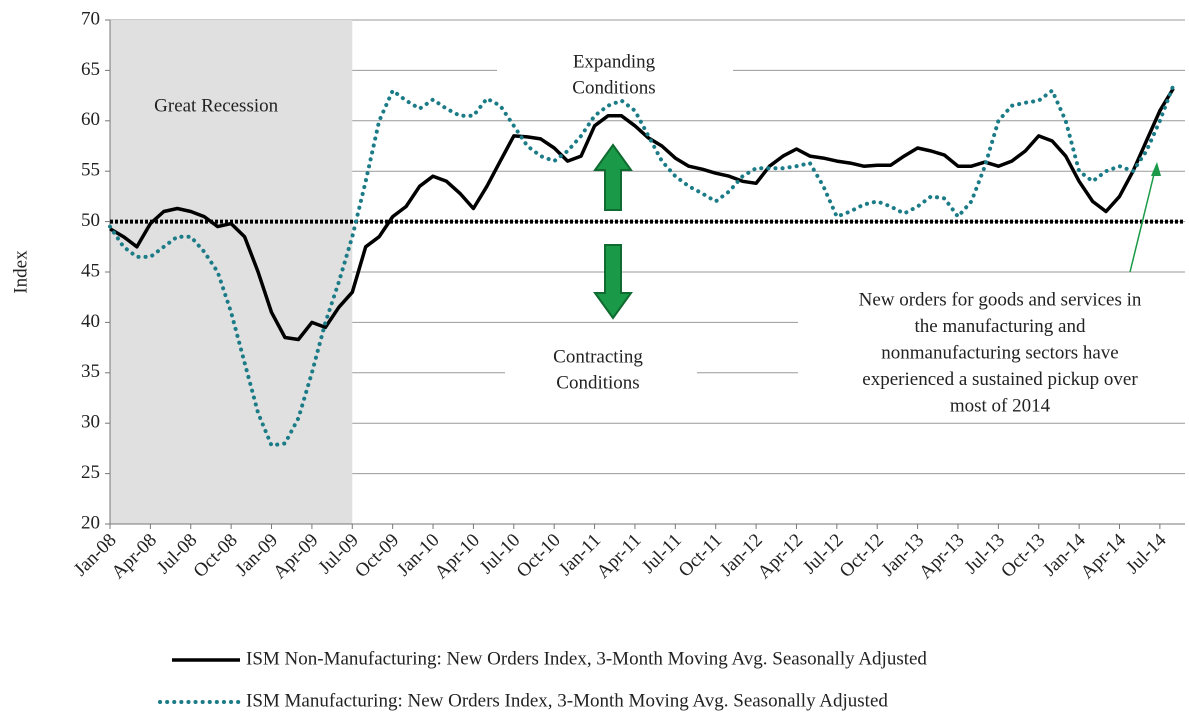  What do you see at coordinates (90, 321) in the screenshot?
I see `y-tick-label: 40` at bounding box center [90, 321].